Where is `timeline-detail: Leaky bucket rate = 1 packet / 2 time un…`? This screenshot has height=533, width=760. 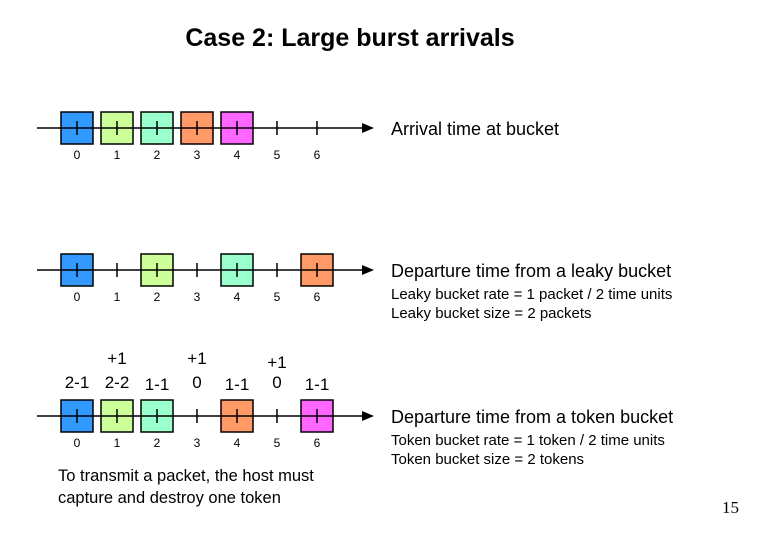 timeline-detail: Leaky bucket rate = 1 packet / 2 time un… is located at coordinates (532, 294).